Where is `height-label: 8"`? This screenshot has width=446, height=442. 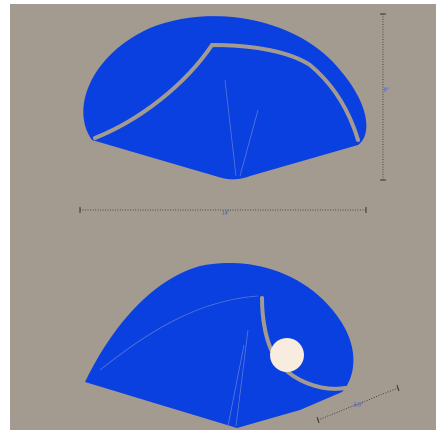 height-label: 8" is located at coordinates (386, 90).